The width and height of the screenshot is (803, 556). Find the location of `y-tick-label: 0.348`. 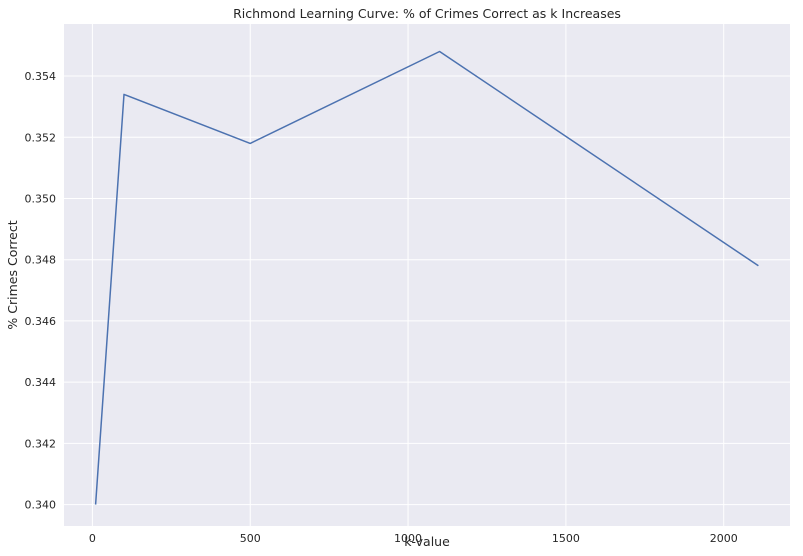

y-tick-label: 0.348 is located at coordinates (41, 260).